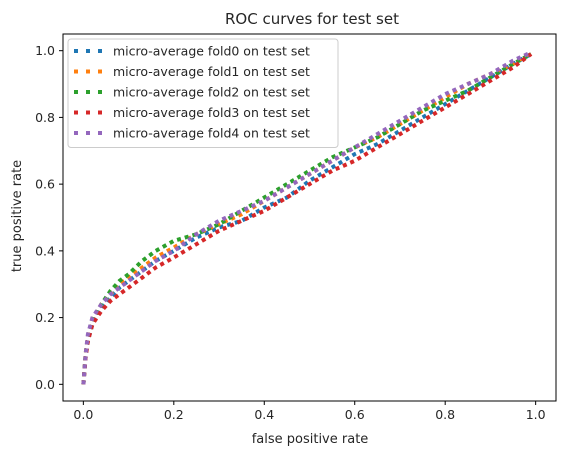 This screenshot has width=567, height=455. Describe the element at coordinates (45, 250) in the screenshot. I see `y-tick-label: 0.4` at that location.